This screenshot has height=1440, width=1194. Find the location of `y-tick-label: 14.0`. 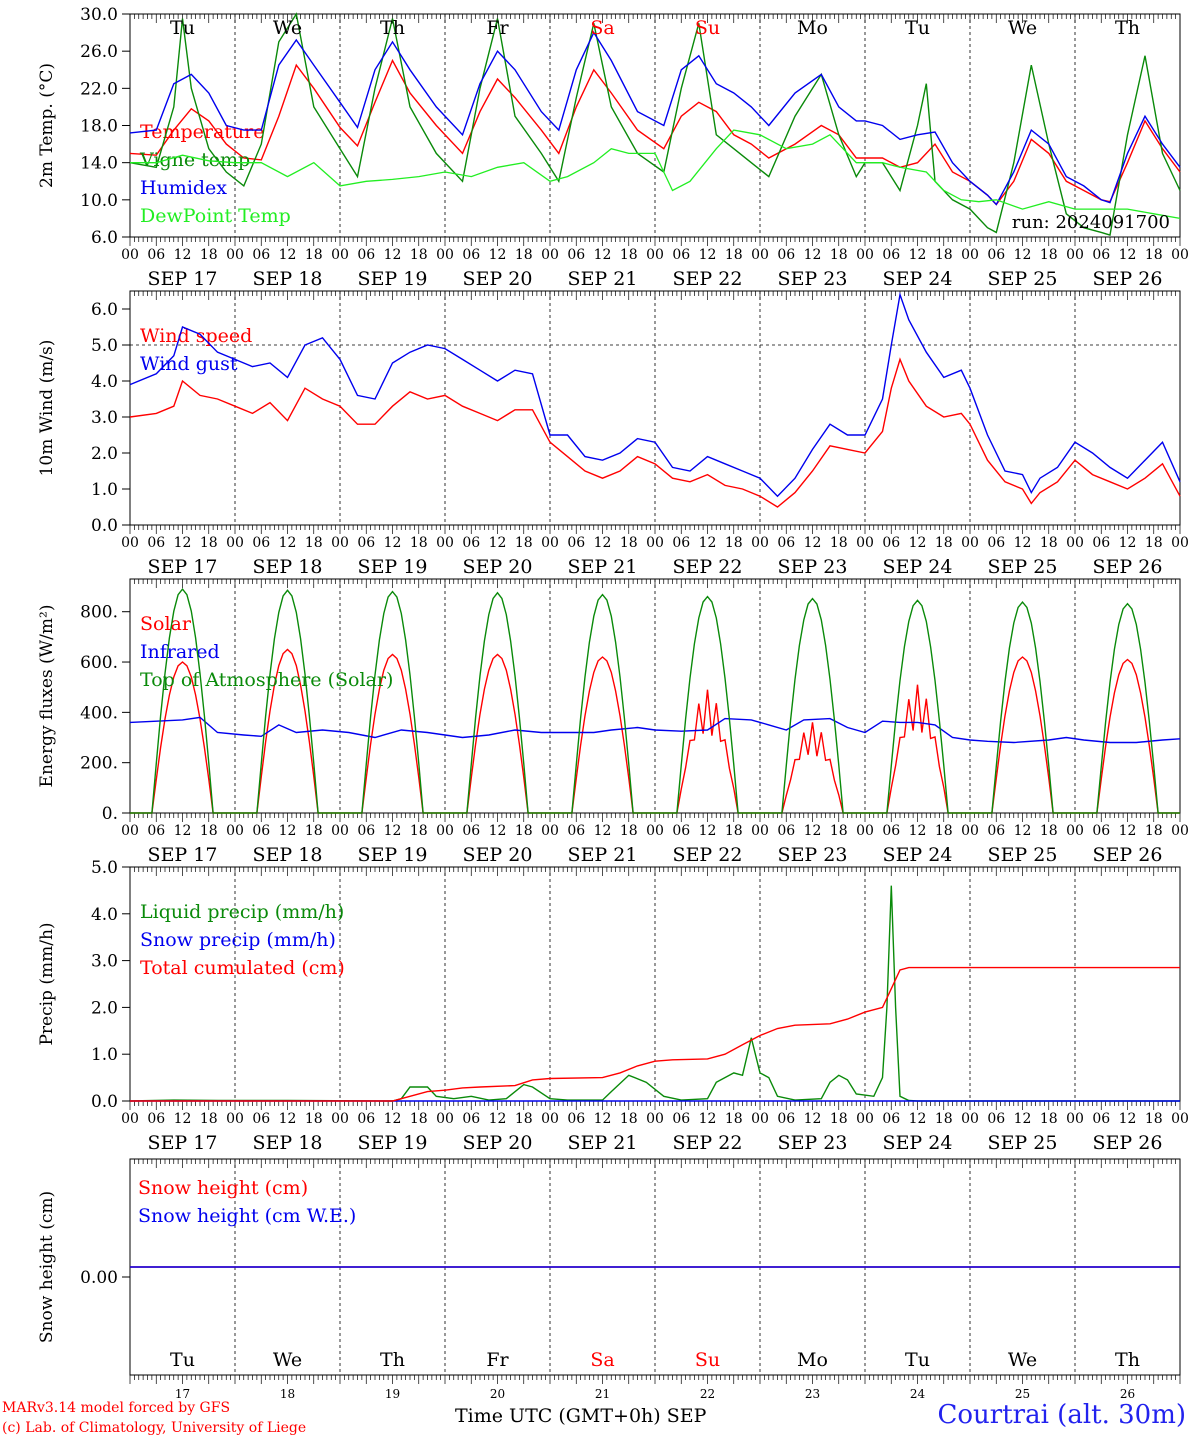

y-tick-label: 14.0 is located at coordinates (99, 164).